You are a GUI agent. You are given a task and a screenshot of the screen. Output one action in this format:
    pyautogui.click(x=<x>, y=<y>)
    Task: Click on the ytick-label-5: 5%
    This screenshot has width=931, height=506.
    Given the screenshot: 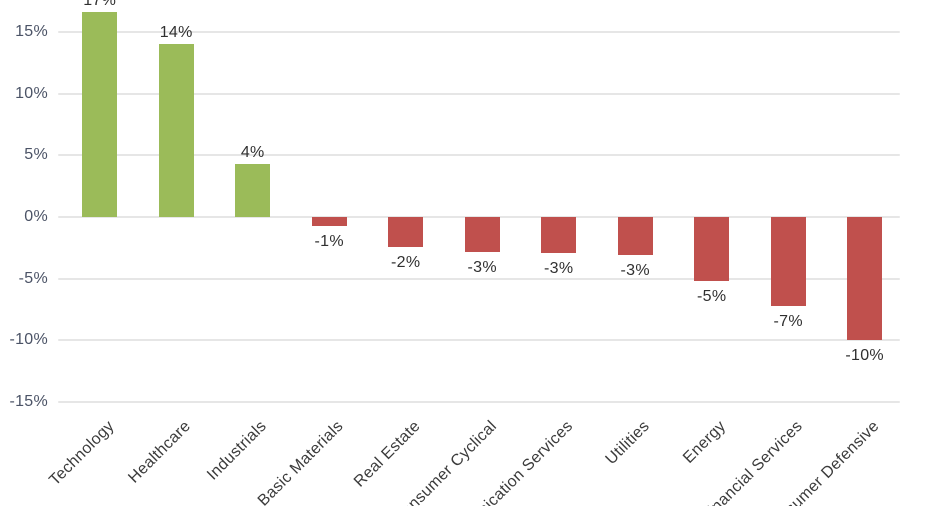 What is the action you would take?
    pyautogui.click(x=36, y=155)
    